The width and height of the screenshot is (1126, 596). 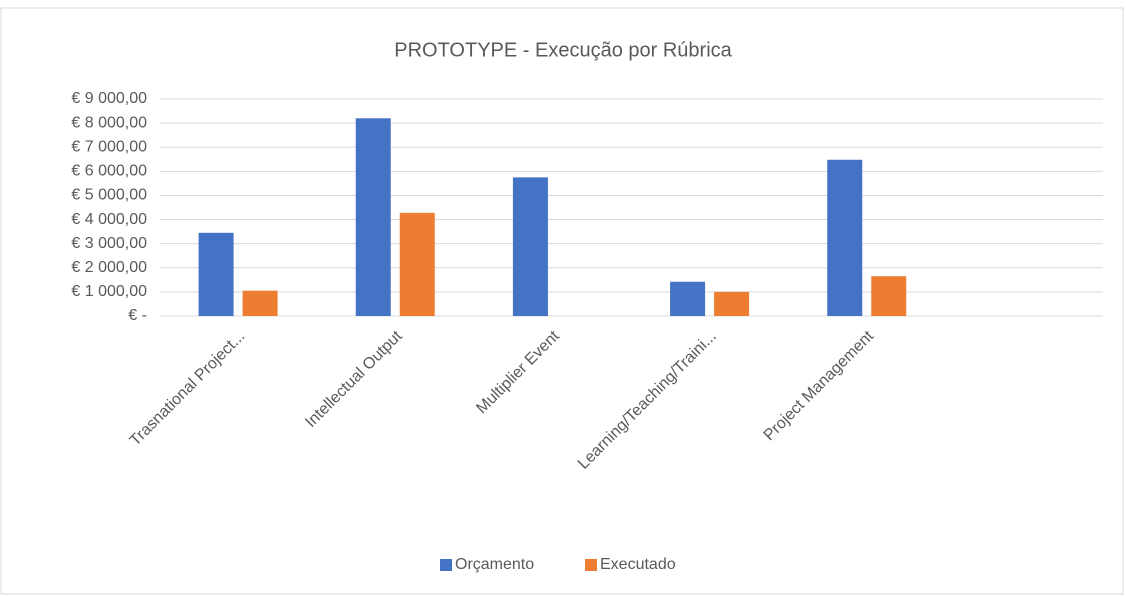 What do you see at coordinates (109, 219) in the screenshot?
I see `y-tick-label: € 4 000,00` at bounding box center [109, 219].